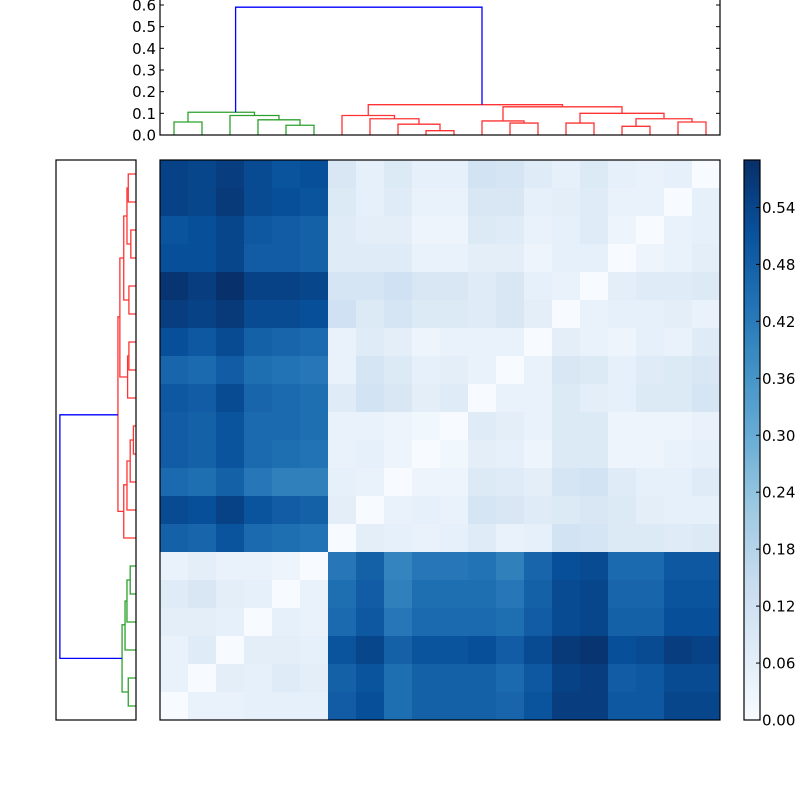 The height and width of the screenshot is (800, 800). What do you see at coordinates (769, 444) in the screenshot?
I see `colorbar: 0.00 0.06 0.12 0.18 0.24 0.30 0.36 0.42 0.48 0.54` at bounding box center [769, 444].